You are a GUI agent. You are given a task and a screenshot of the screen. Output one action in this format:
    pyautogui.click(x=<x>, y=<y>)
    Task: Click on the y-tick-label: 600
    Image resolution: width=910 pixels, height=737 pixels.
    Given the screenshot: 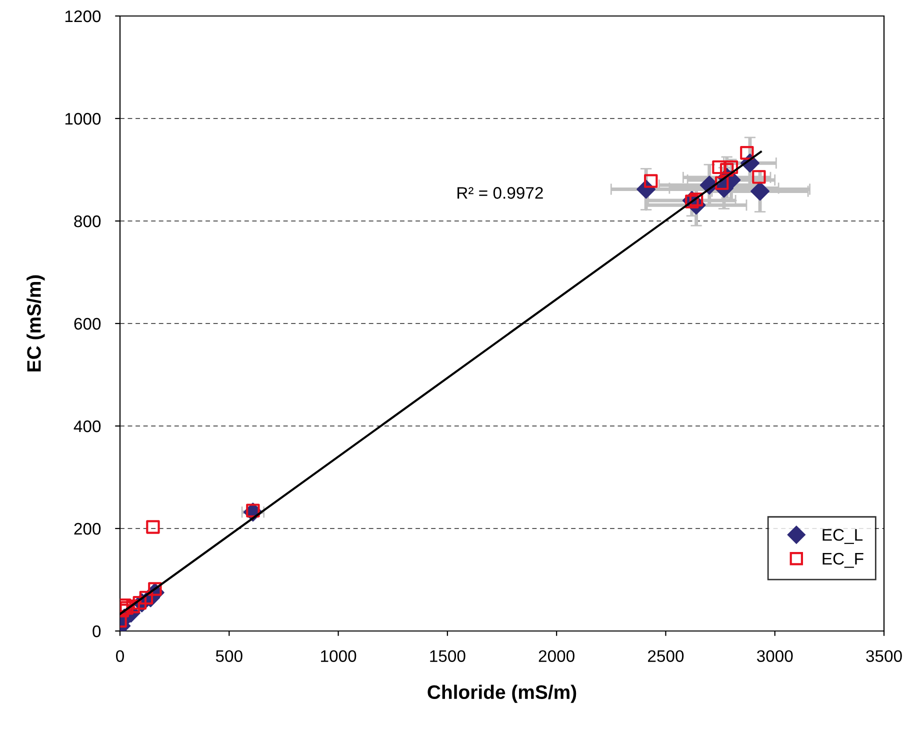 What is the action you would take?
    pyautogui.click(x=87, y=324)
    